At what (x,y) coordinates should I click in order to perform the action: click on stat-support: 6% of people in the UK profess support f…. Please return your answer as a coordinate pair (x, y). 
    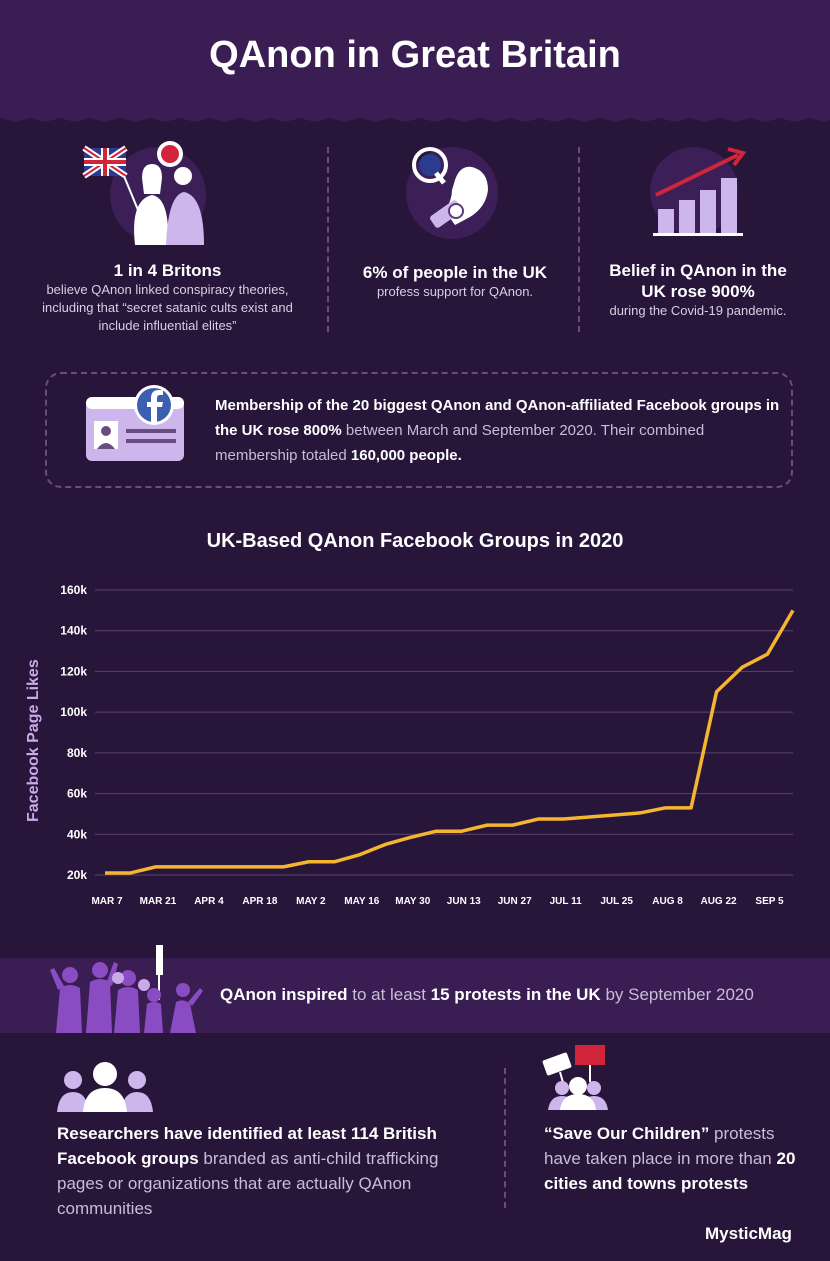
    Looking at the image, I should click on (455, 281).